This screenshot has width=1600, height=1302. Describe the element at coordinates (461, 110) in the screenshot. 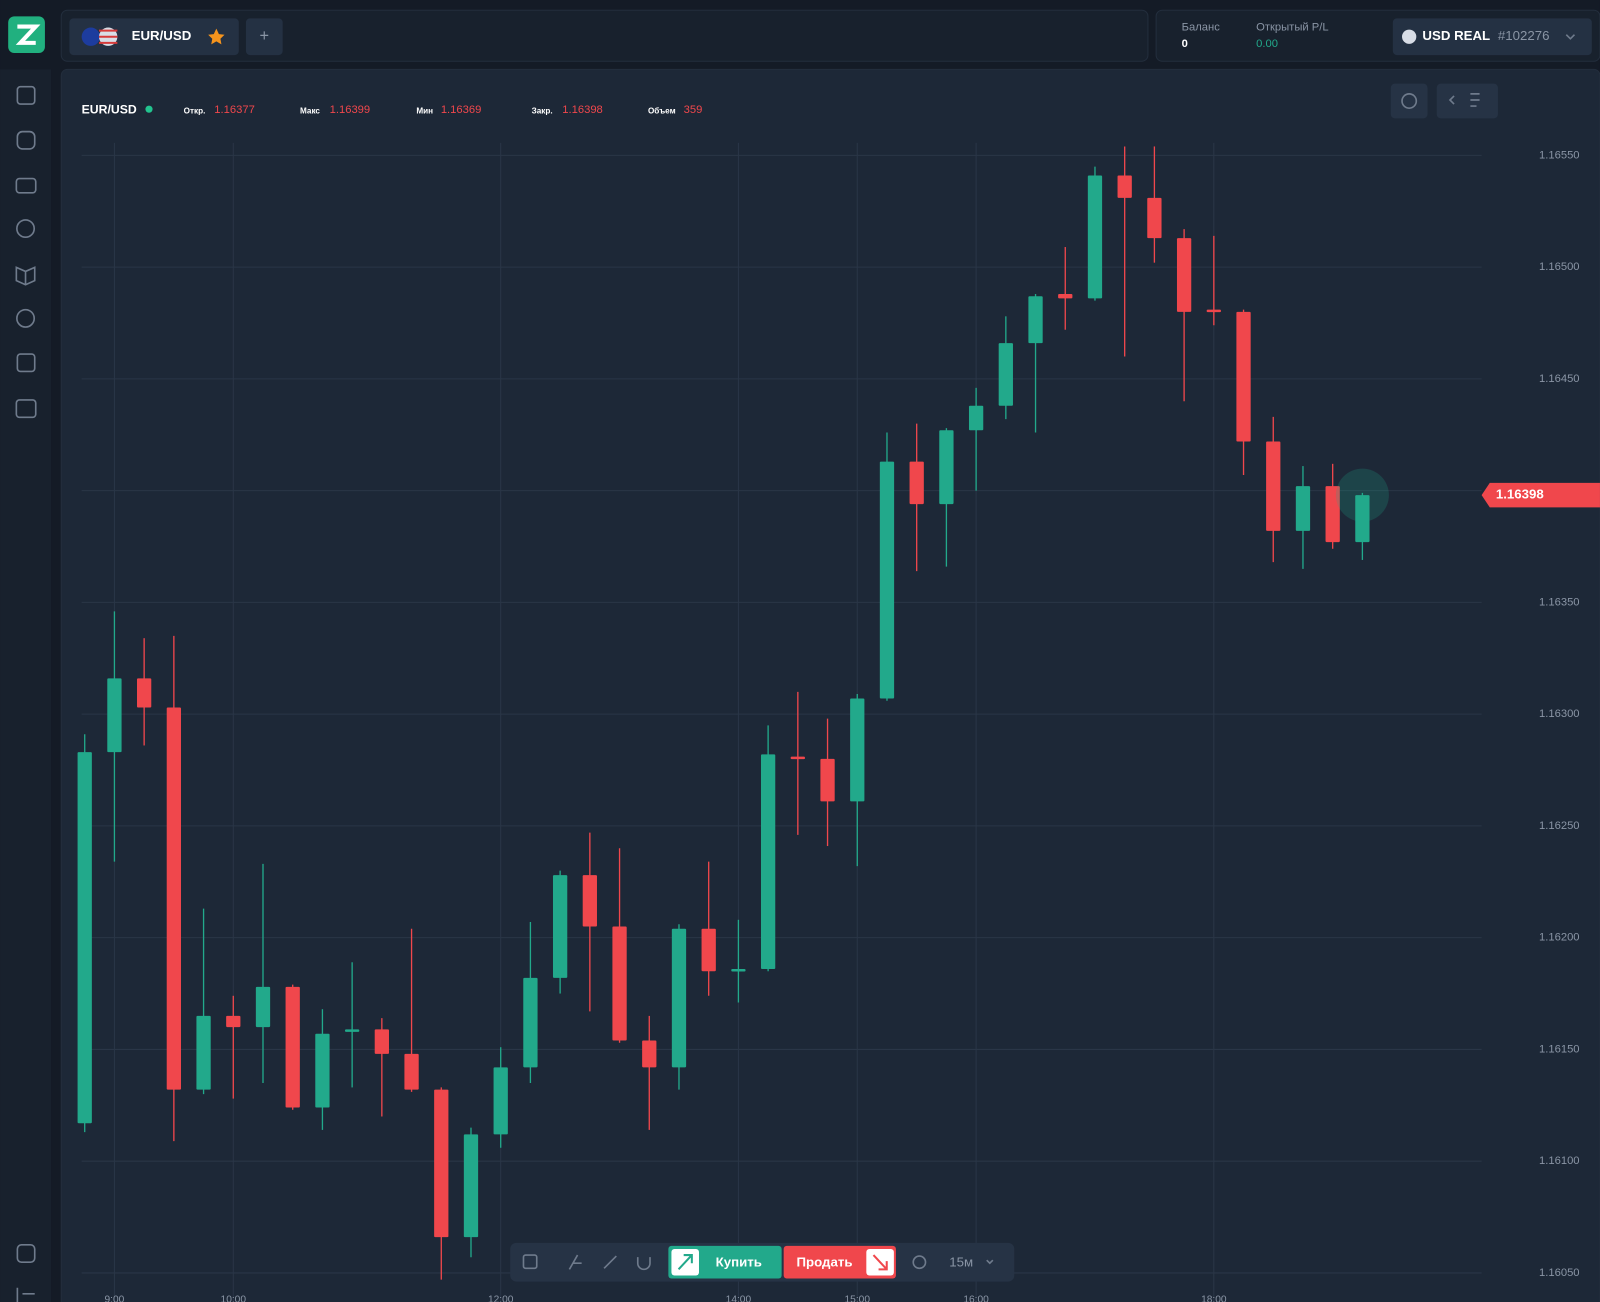

I see `legend-low-value: 1.16369` at that location.